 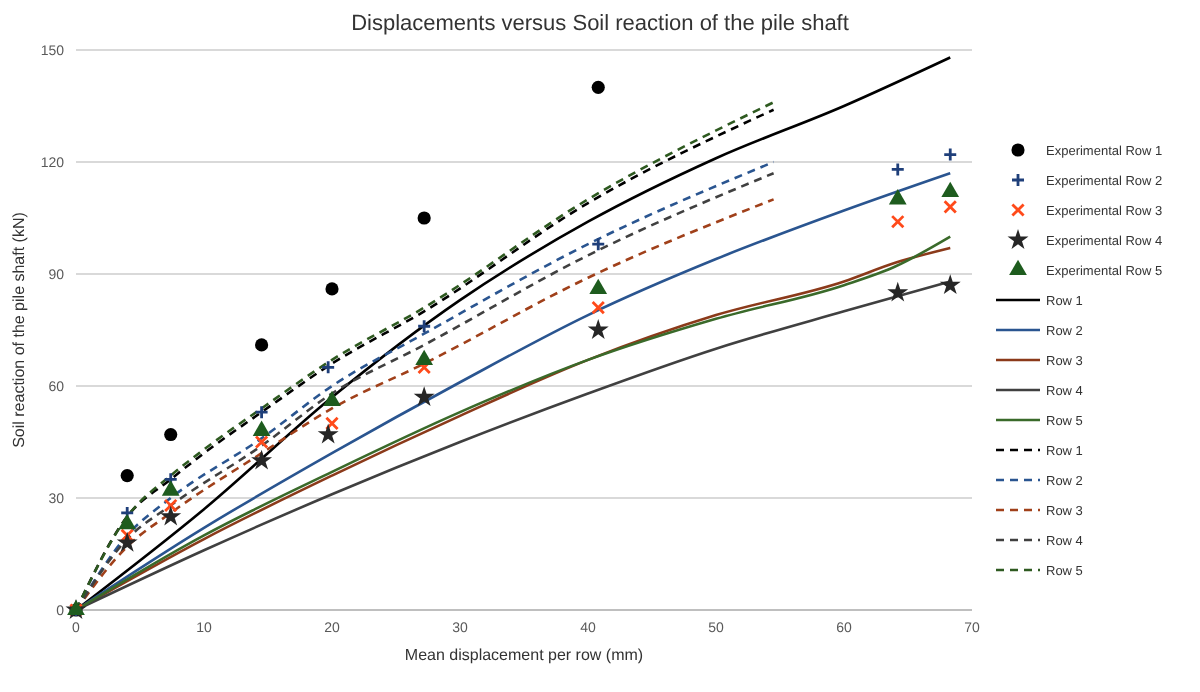 I want to click on chart-title: Displacements versus Soil reaction of the pile shaft, so click(x=600, y=24).